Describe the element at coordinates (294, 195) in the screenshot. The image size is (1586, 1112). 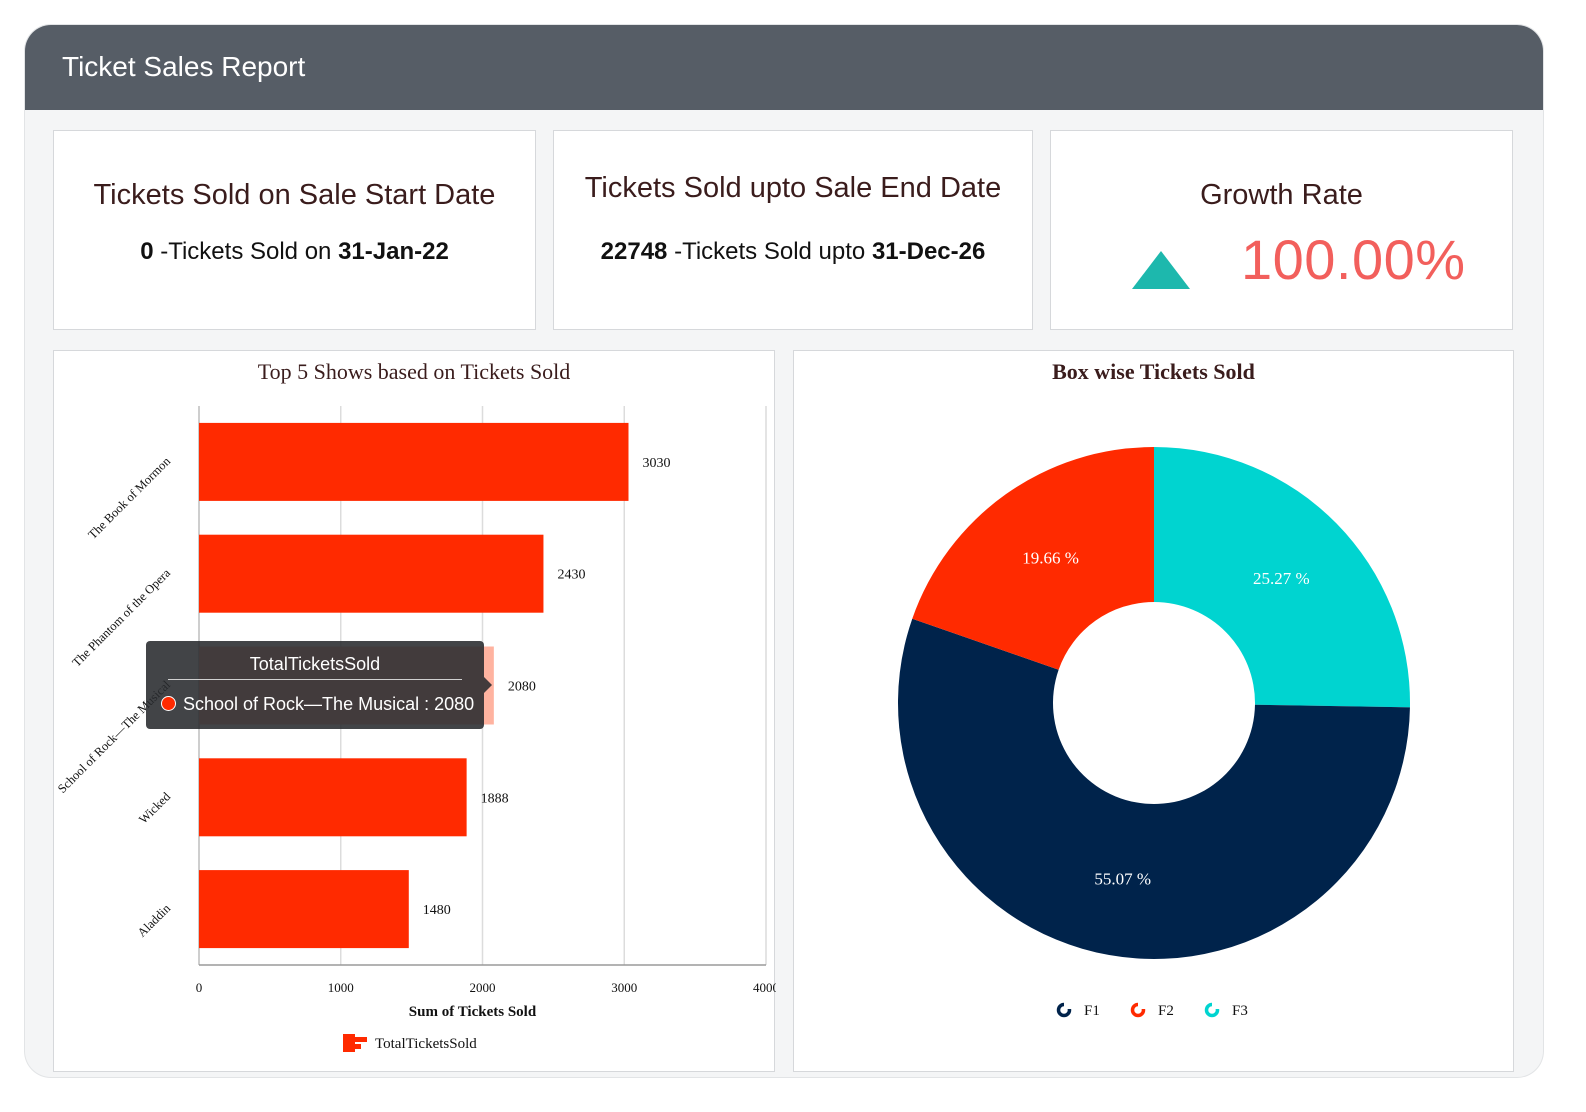
I see `kpi-start-title: Tickets Sold on Sale Start Date` at that location.